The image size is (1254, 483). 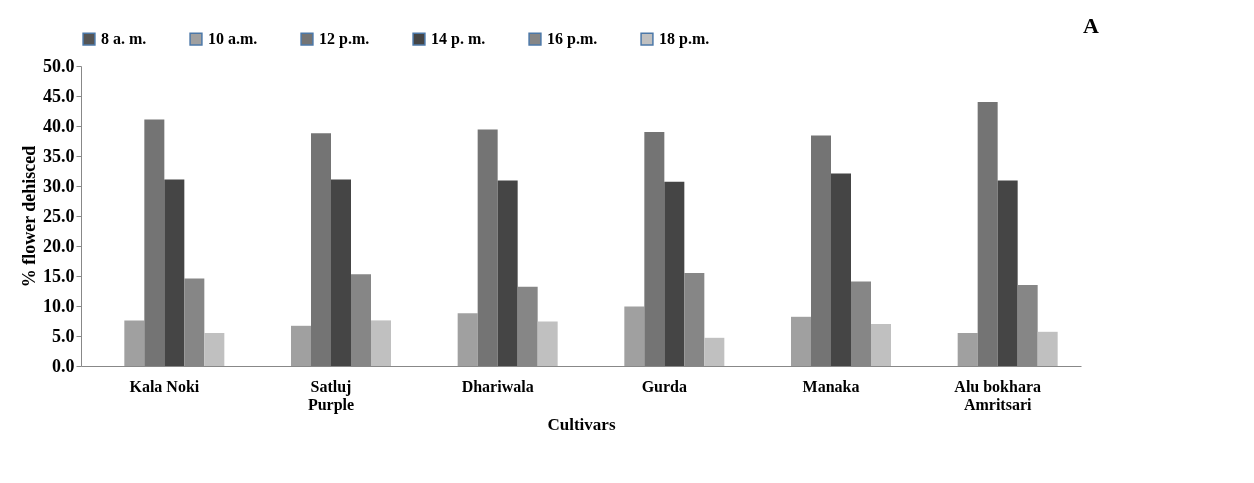 What do you see at coordinates (344, 39) in the screenshot?
I see `legend-label: 12 p.m.` at bounding box center [344, 39].